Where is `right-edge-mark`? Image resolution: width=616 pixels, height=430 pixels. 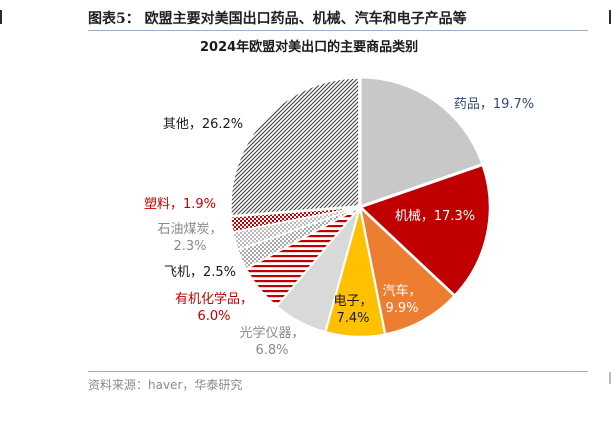 right-edge-mark is located at coordinates (610, 17).